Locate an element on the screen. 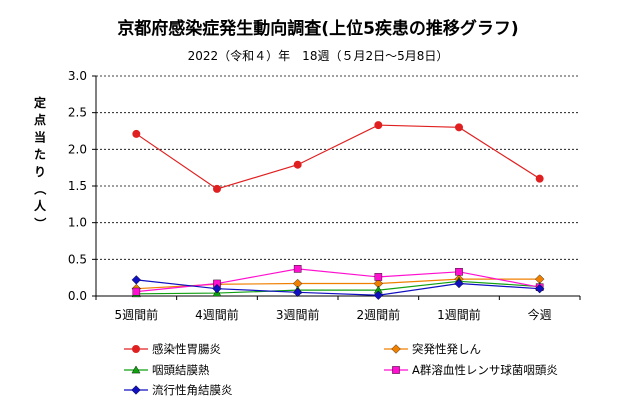 Image resolution: width=636 pixels, height=411 pixels. x-tick-label: 今週 is located at coordinates (540, 314).